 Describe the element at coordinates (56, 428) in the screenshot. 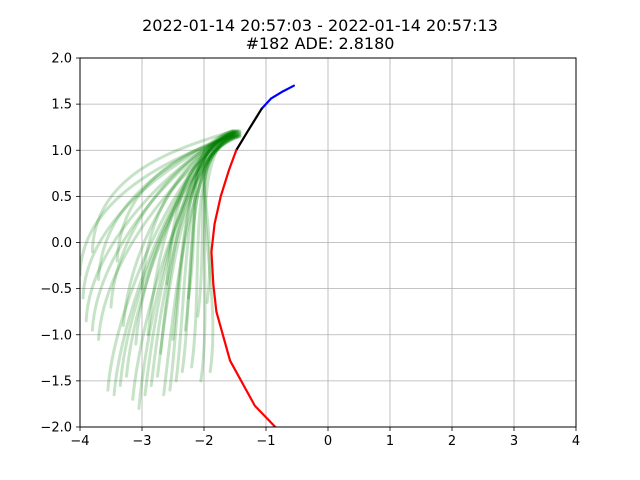

I see `y-tick-label: −2.0` at that location.